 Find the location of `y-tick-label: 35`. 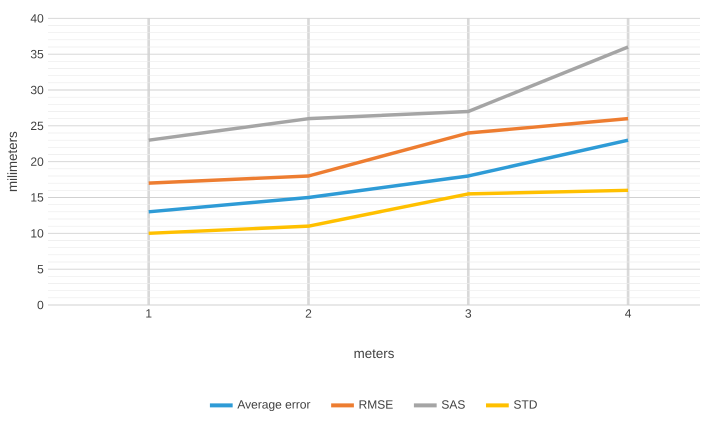

y-tick-label: 35 is located at coordinates (37, 54).